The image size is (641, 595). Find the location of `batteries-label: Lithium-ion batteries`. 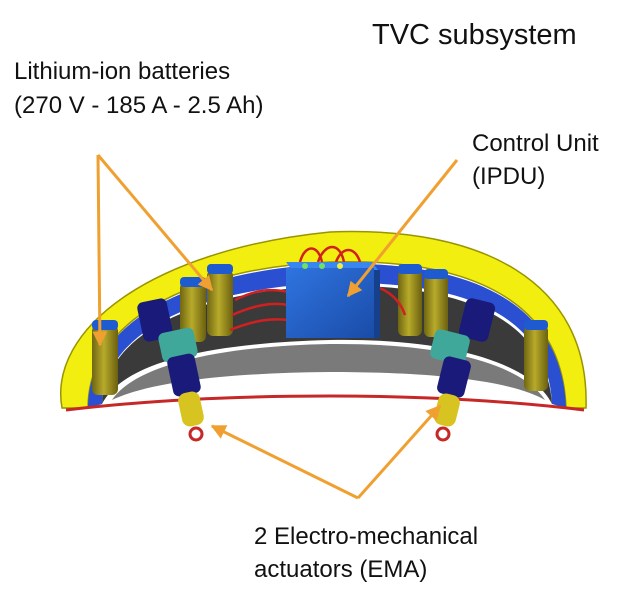

batteries-label: Lithium-ion batteries is located at coordinates (122, 71).